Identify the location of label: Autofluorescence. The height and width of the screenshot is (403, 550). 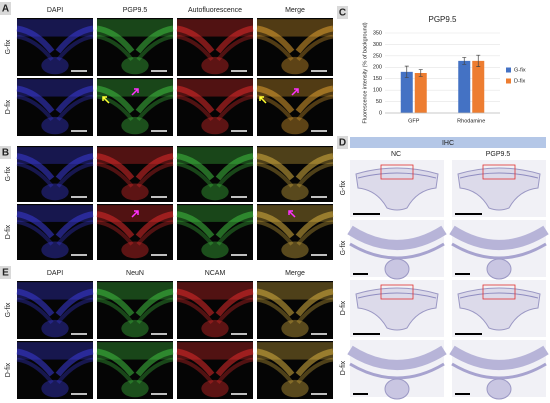
(215, 10).